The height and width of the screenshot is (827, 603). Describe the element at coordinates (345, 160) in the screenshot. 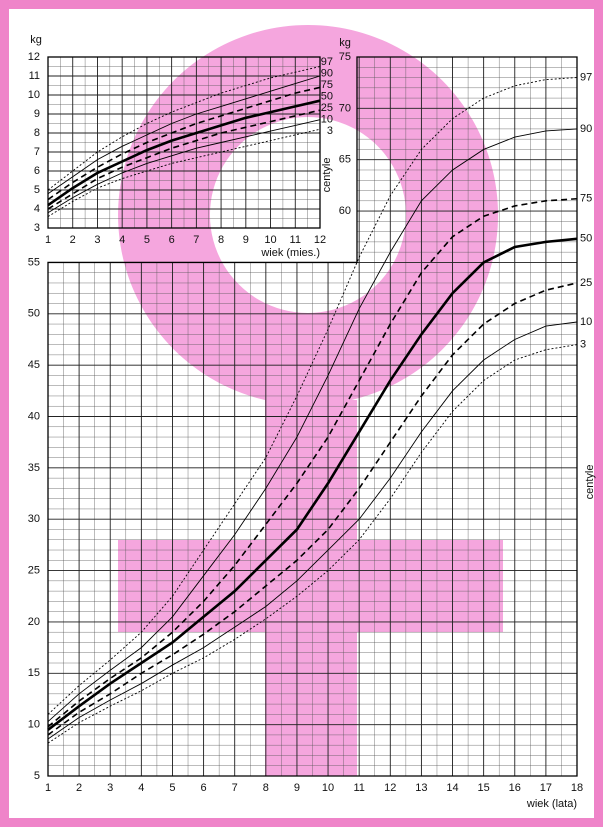

I see `y2-tick-label: 65` at that location.